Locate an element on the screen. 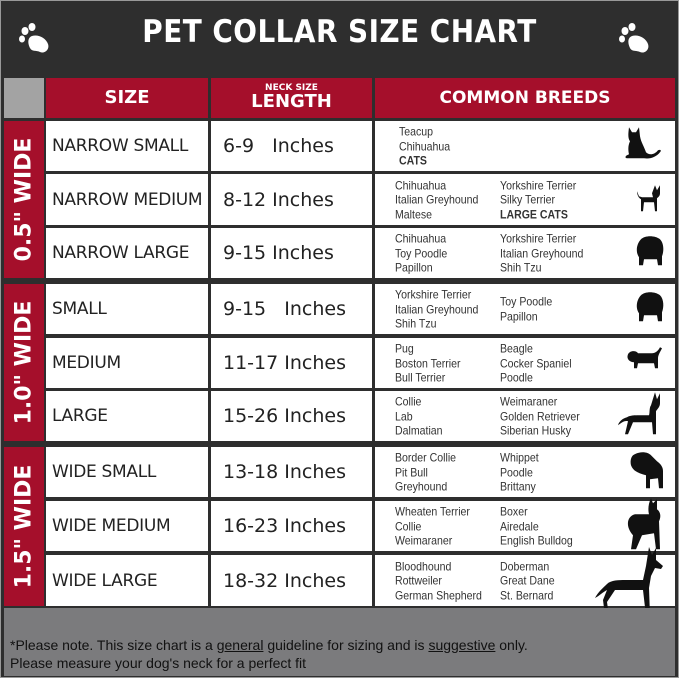 The image size is (679, 678). breeds-col-1: Border Collie Pit Bull Greyhound is located at coordinates (425, 472).